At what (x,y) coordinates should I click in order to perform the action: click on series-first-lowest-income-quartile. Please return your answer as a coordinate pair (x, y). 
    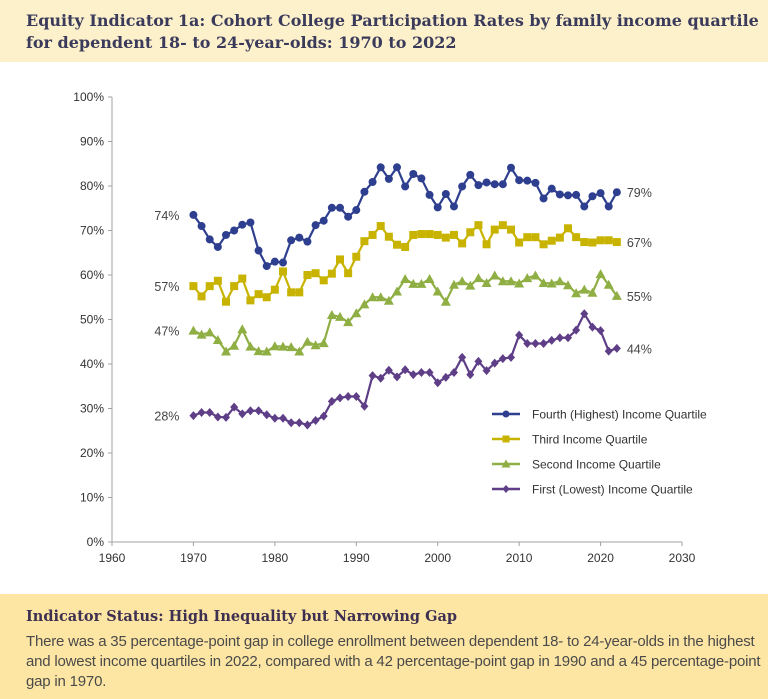
    Looking at the image, I should click on (405, 369).